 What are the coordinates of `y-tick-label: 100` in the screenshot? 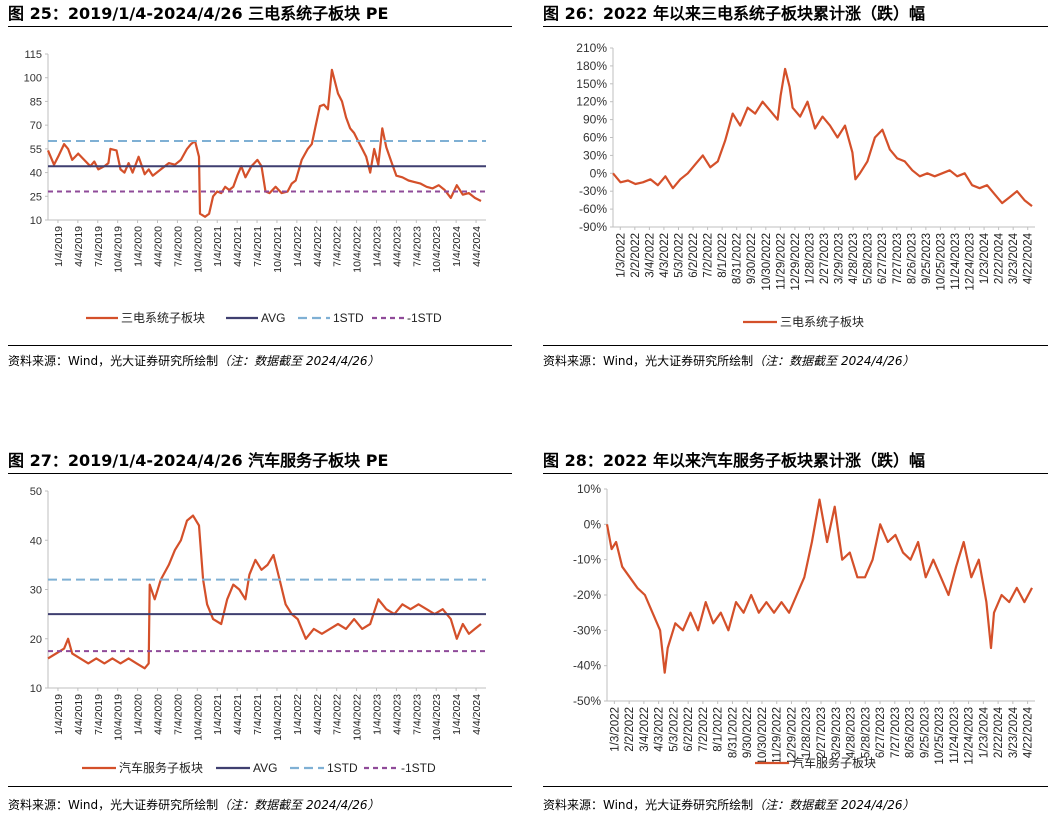 It's located at (33, 79).